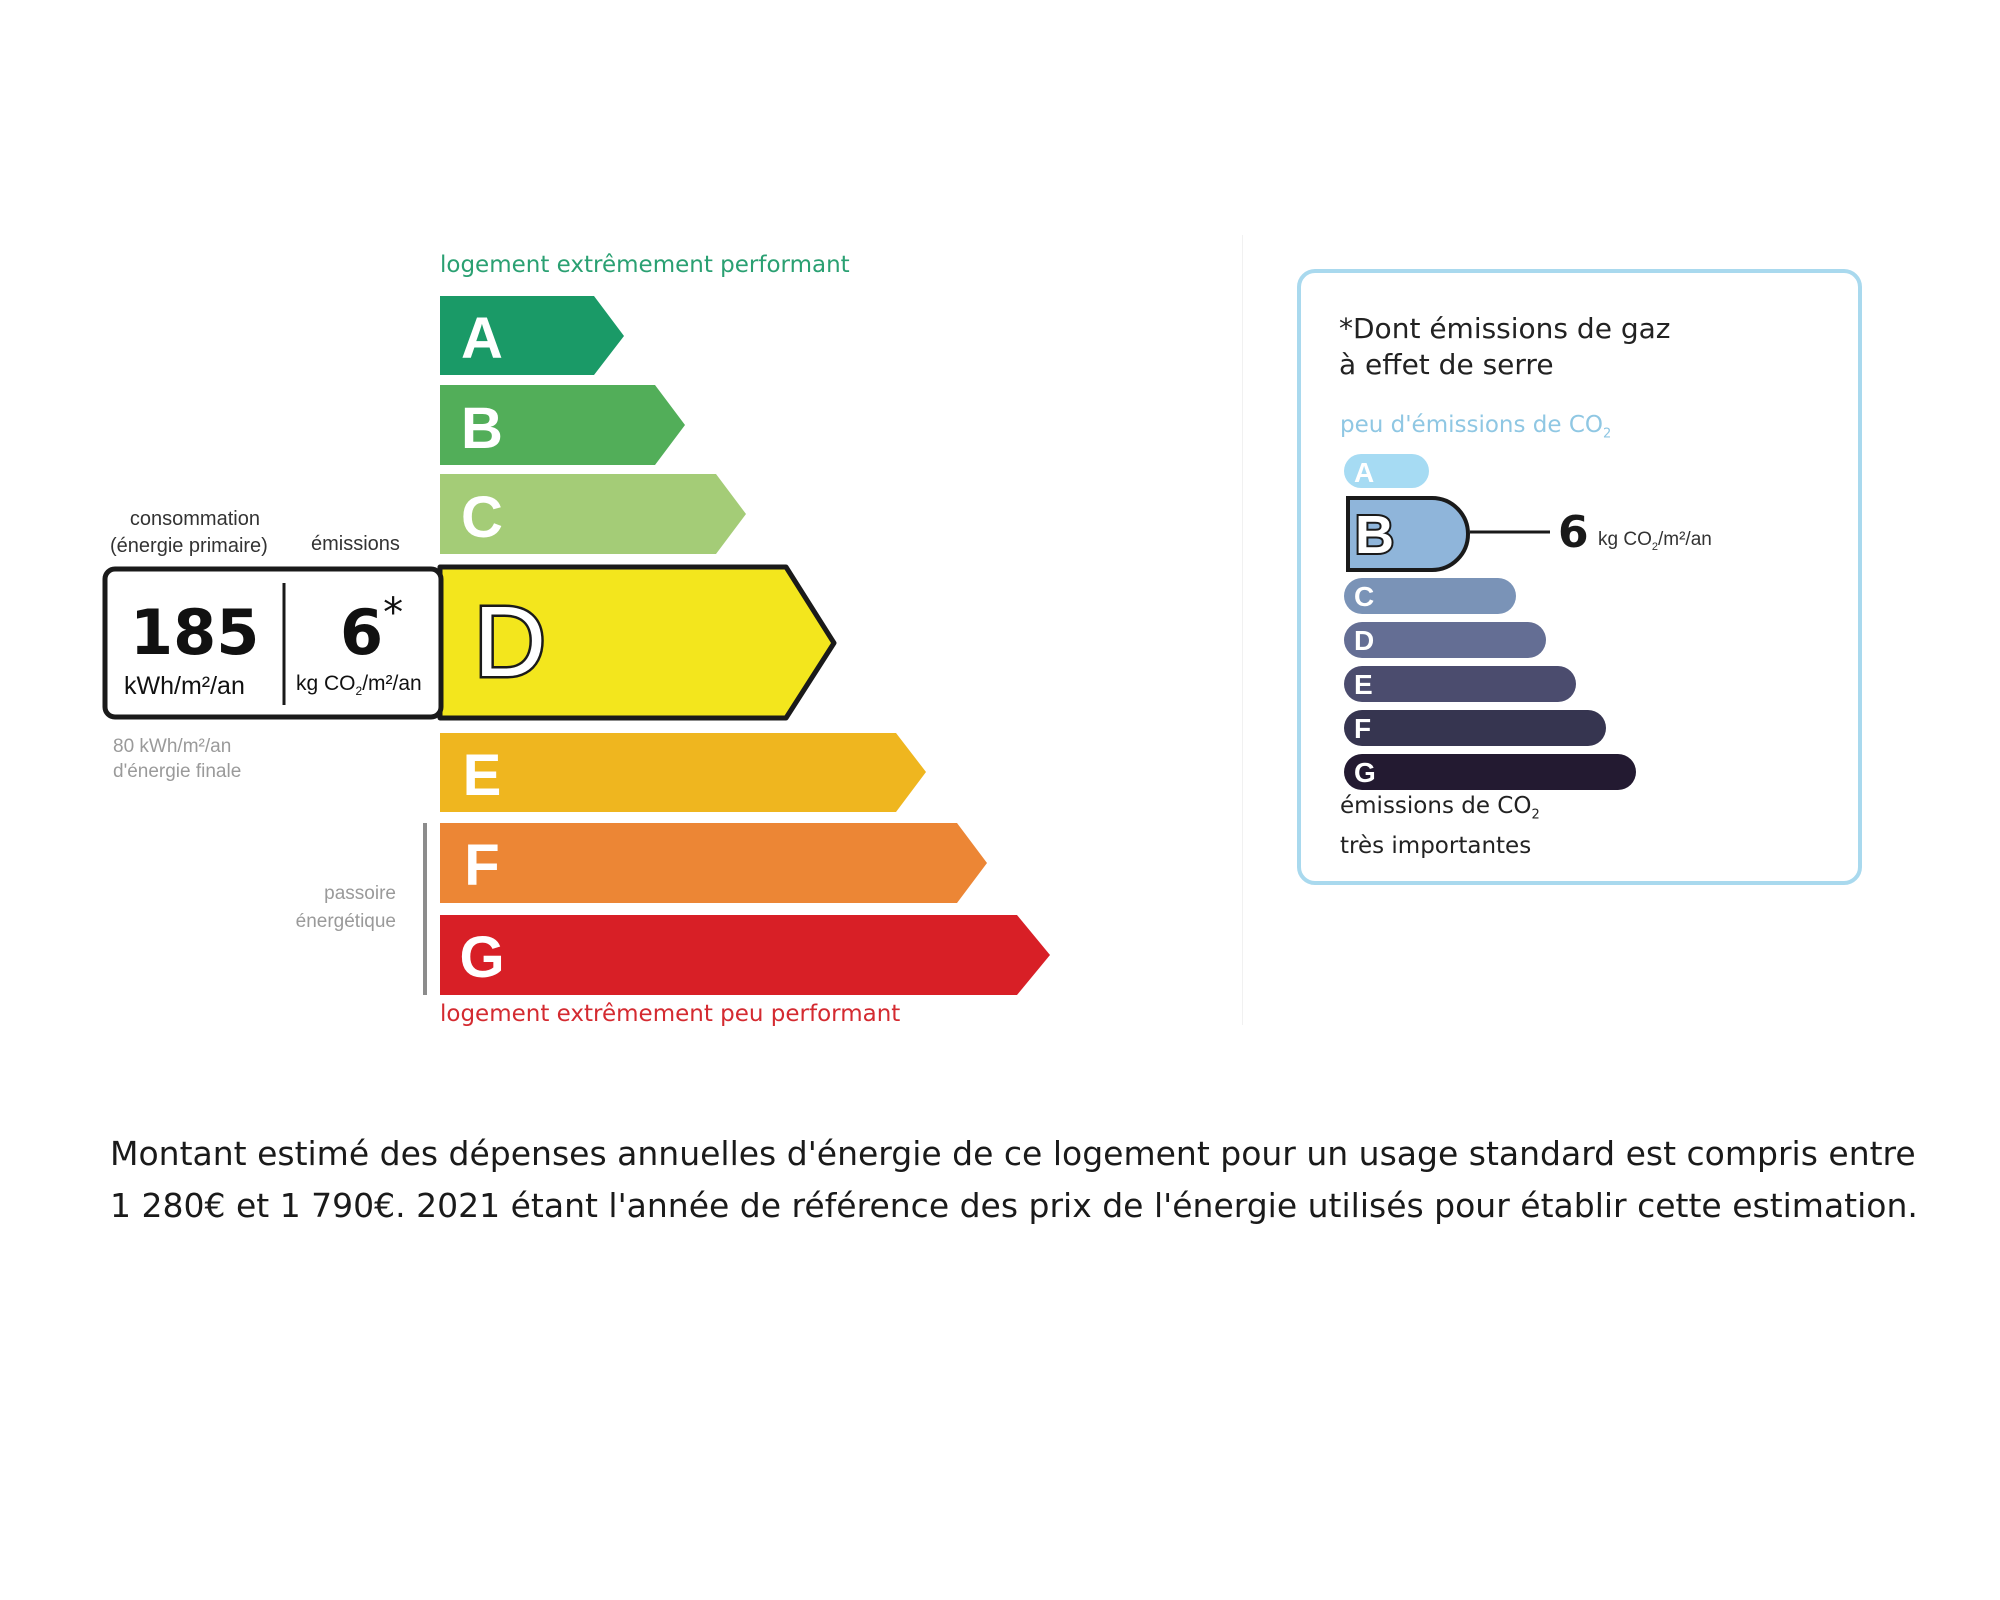  I want to click on final-energy-line1: 80 kWh/m²/an, so click(172, 746).